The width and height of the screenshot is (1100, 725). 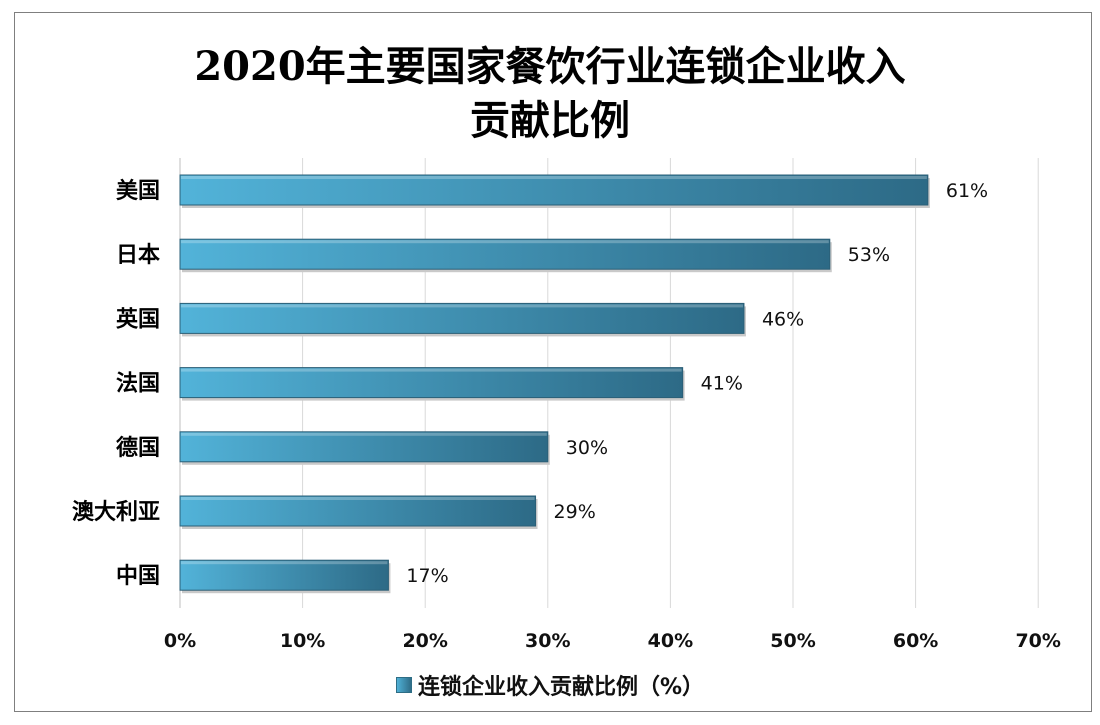 I want to click on x-tick-label: 50%, so click(x=792, y=641).